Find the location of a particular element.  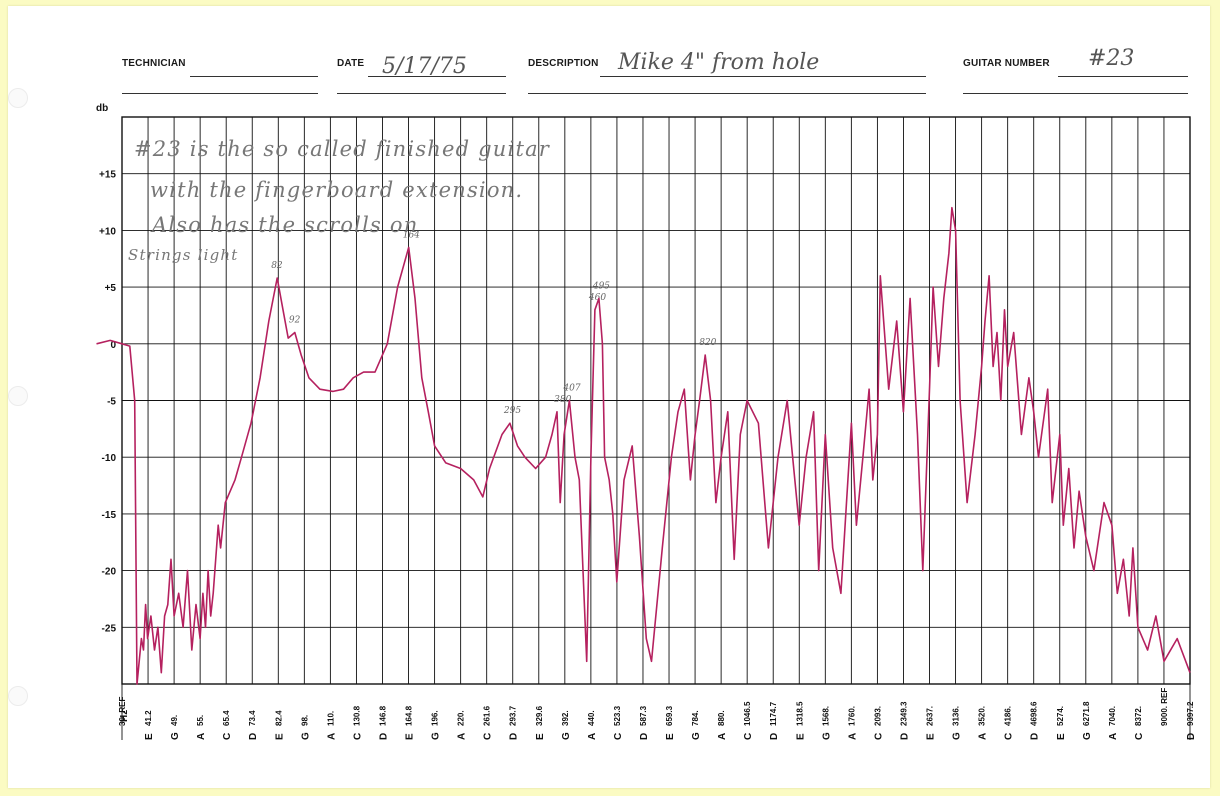

peak-label: 407 is located at coordinates (571, 389).